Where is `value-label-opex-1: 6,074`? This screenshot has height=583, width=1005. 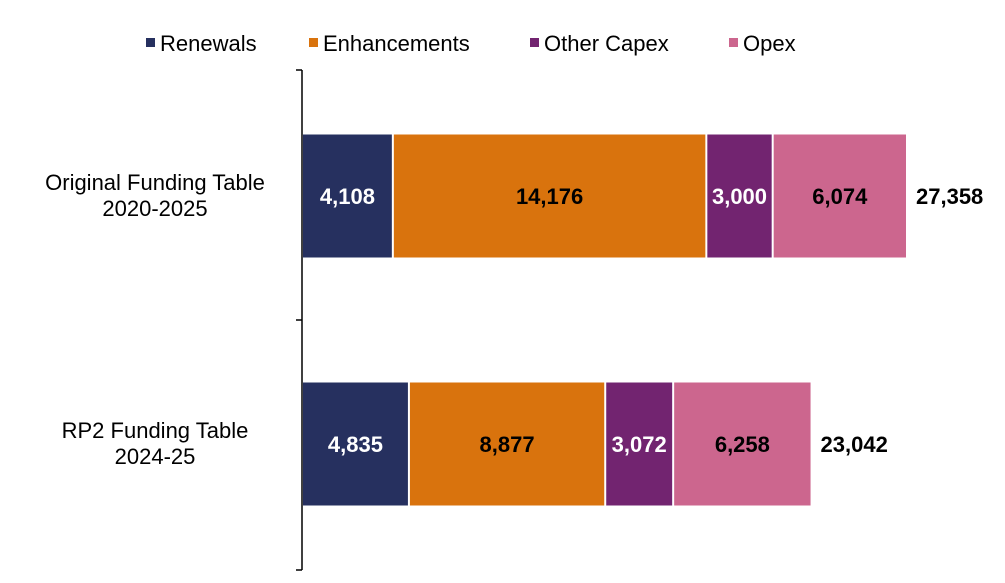
value-label-opex-1: 6,074 is located at coordinates (840, 196).